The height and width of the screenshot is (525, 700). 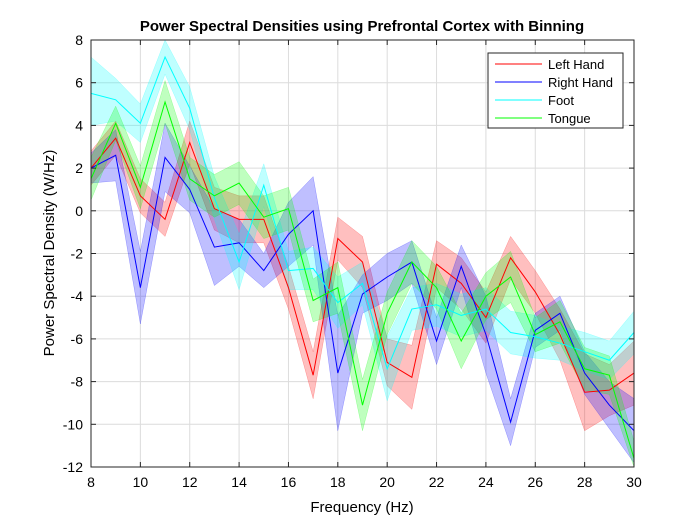 What do you see at coordinates (361, 507) in the screenshot?
I see `x-axis-label: Frequency (Hz)` at bounding box center [361, 507].